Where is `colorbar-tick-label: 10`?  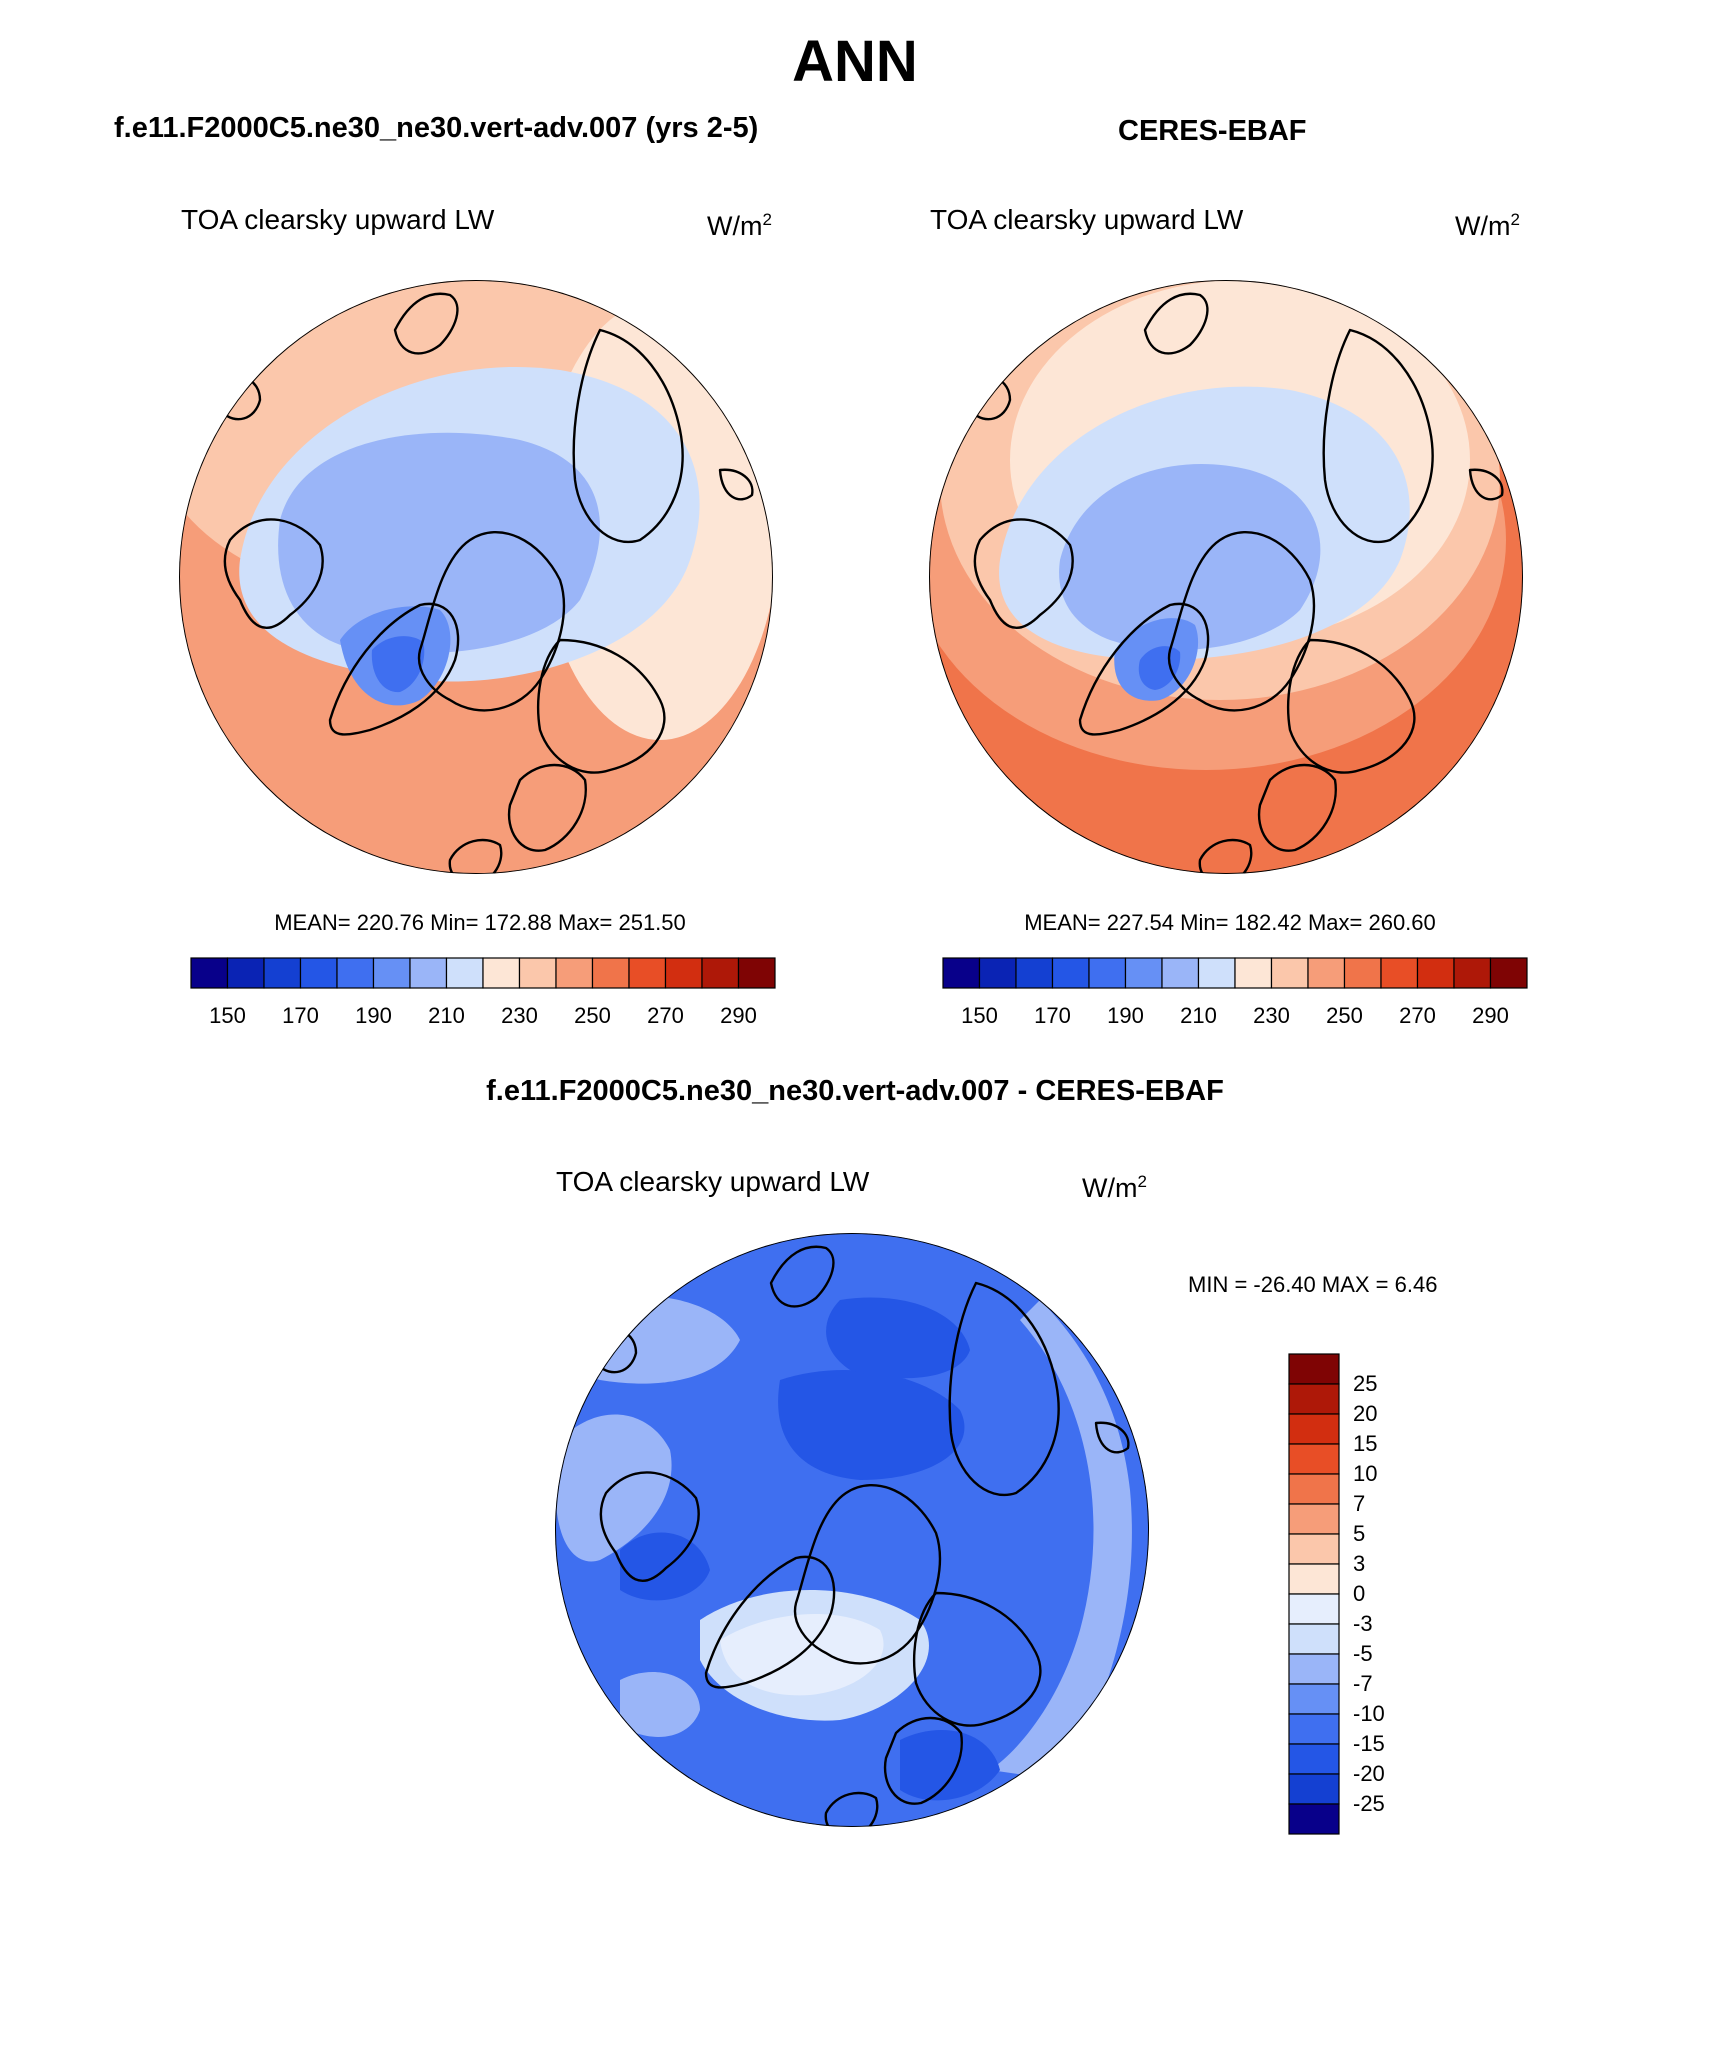 colorbar-tick-label: 10 is located at coordinates (1365, 1473).